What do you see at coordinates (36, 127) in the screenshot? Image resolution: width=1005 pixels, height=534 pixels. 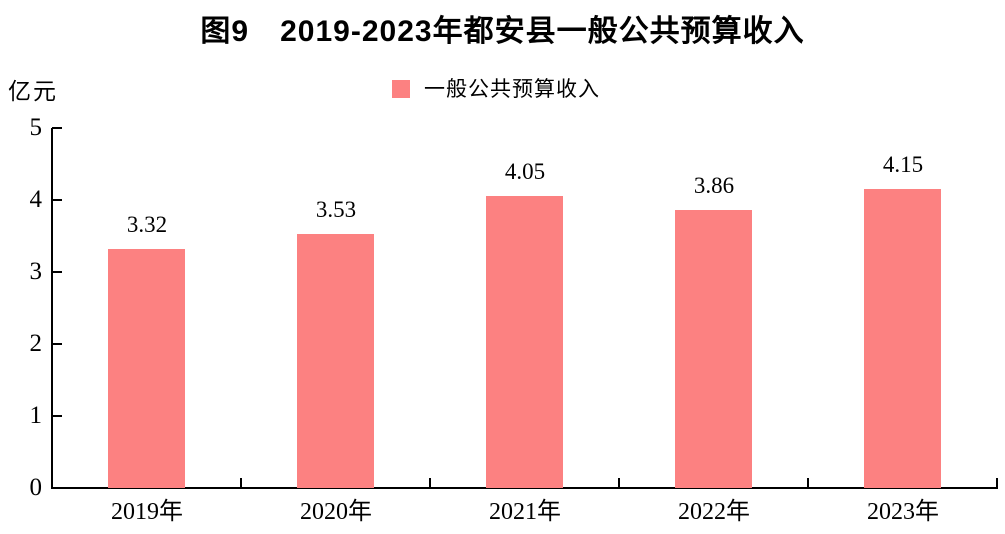 I see `y-axis-tick-label: 5` at bounding box center [36, 127].